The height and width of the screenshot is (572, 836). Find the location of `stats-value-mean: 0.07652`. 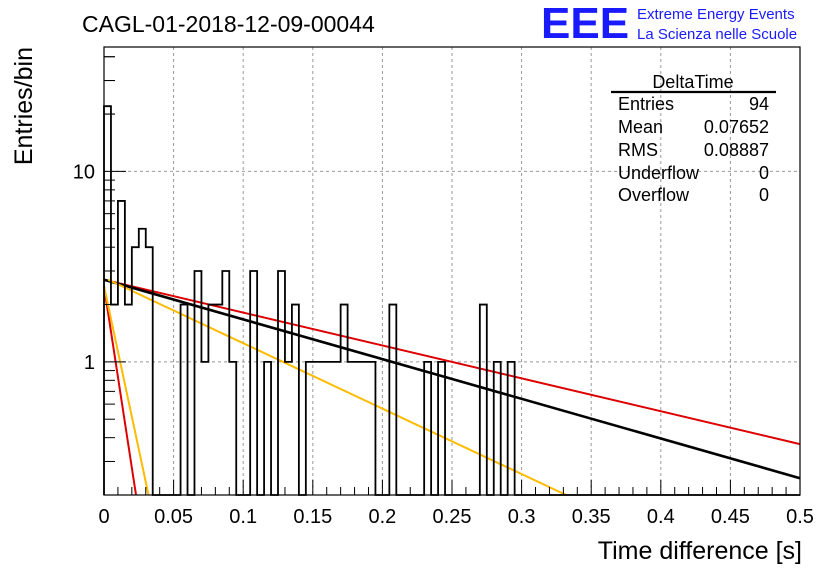

stats-value-mean: 0.07652 is located at coordinates (736, 127).